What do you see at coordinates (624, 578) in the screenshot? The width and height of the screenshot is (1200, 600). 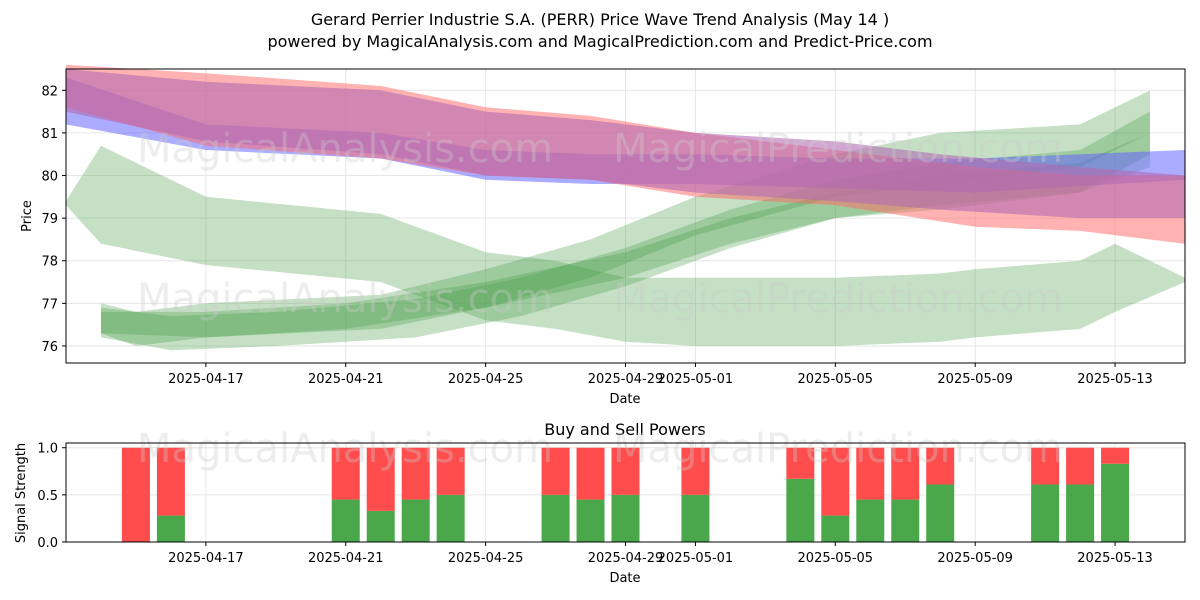 I see `bar-x-axis-label: Date` at bounding box center [624, 578].